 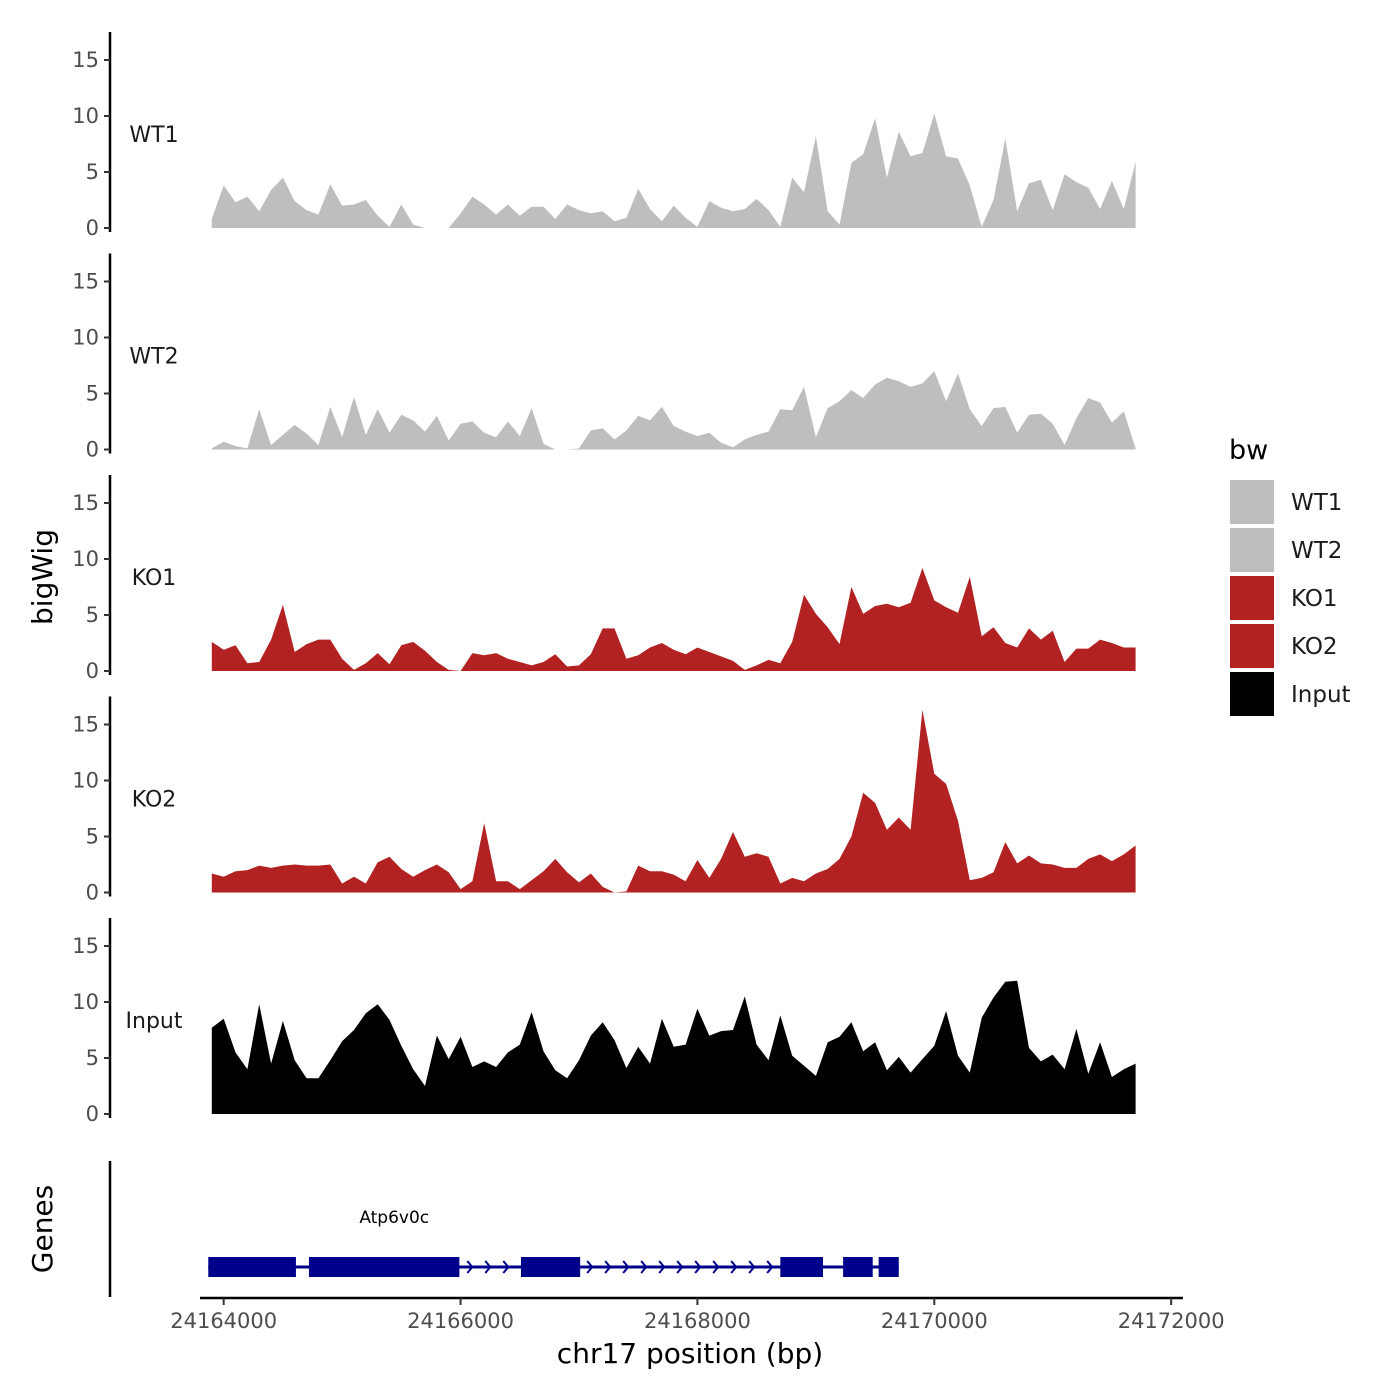 What do you see at coordinates (934, 1321) in the screenshot?
I see `x-tick-label: 24170000` at bounding box center [934, 1321].